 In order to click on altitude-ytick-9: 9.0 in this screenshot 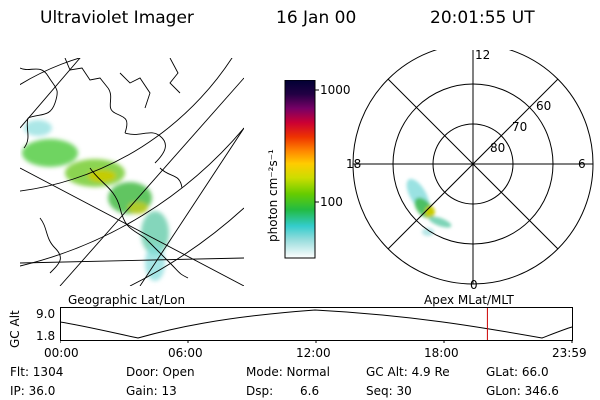, I will do `click(46, 314)`.